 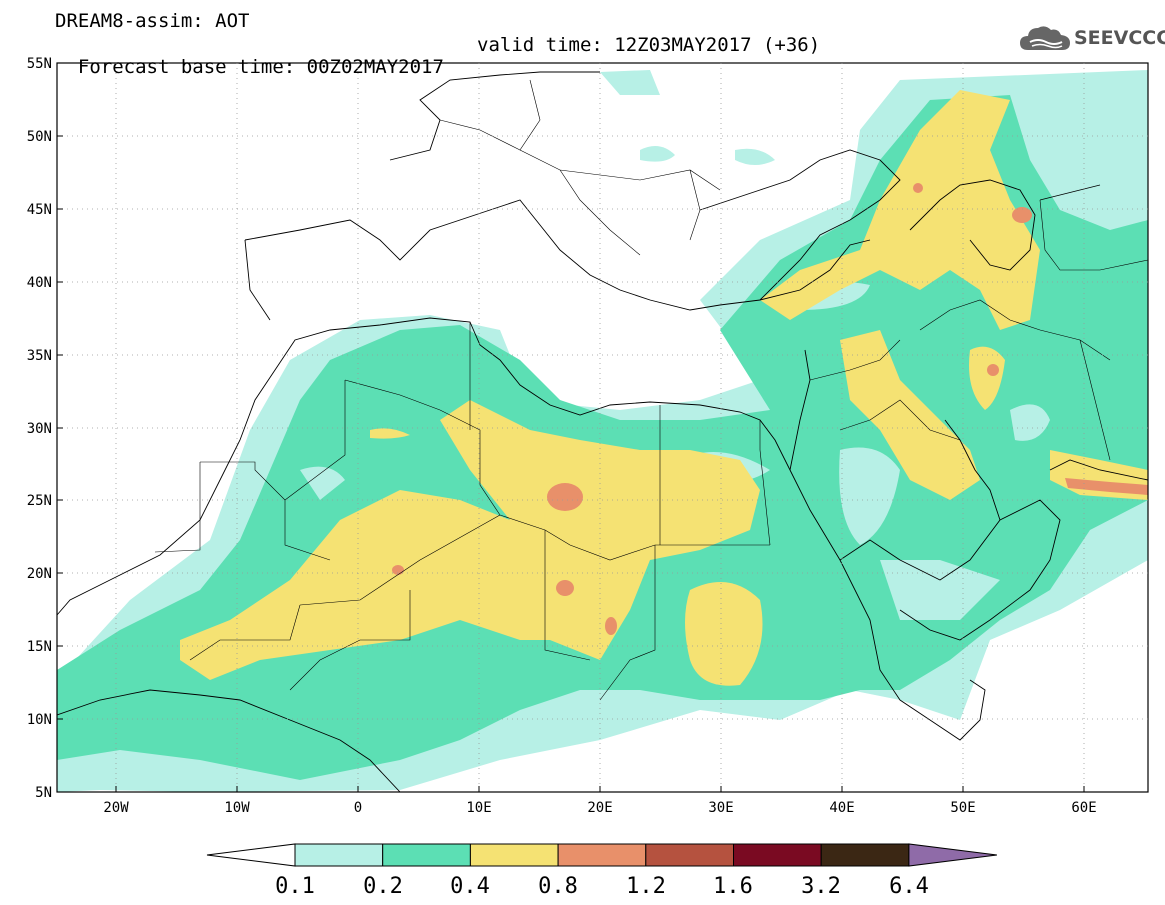 What do you see at coordinates (152, 21) in the screenshot?
I see `map-title: DREAM8-assim: AOT` at bounding box center [152, 21].